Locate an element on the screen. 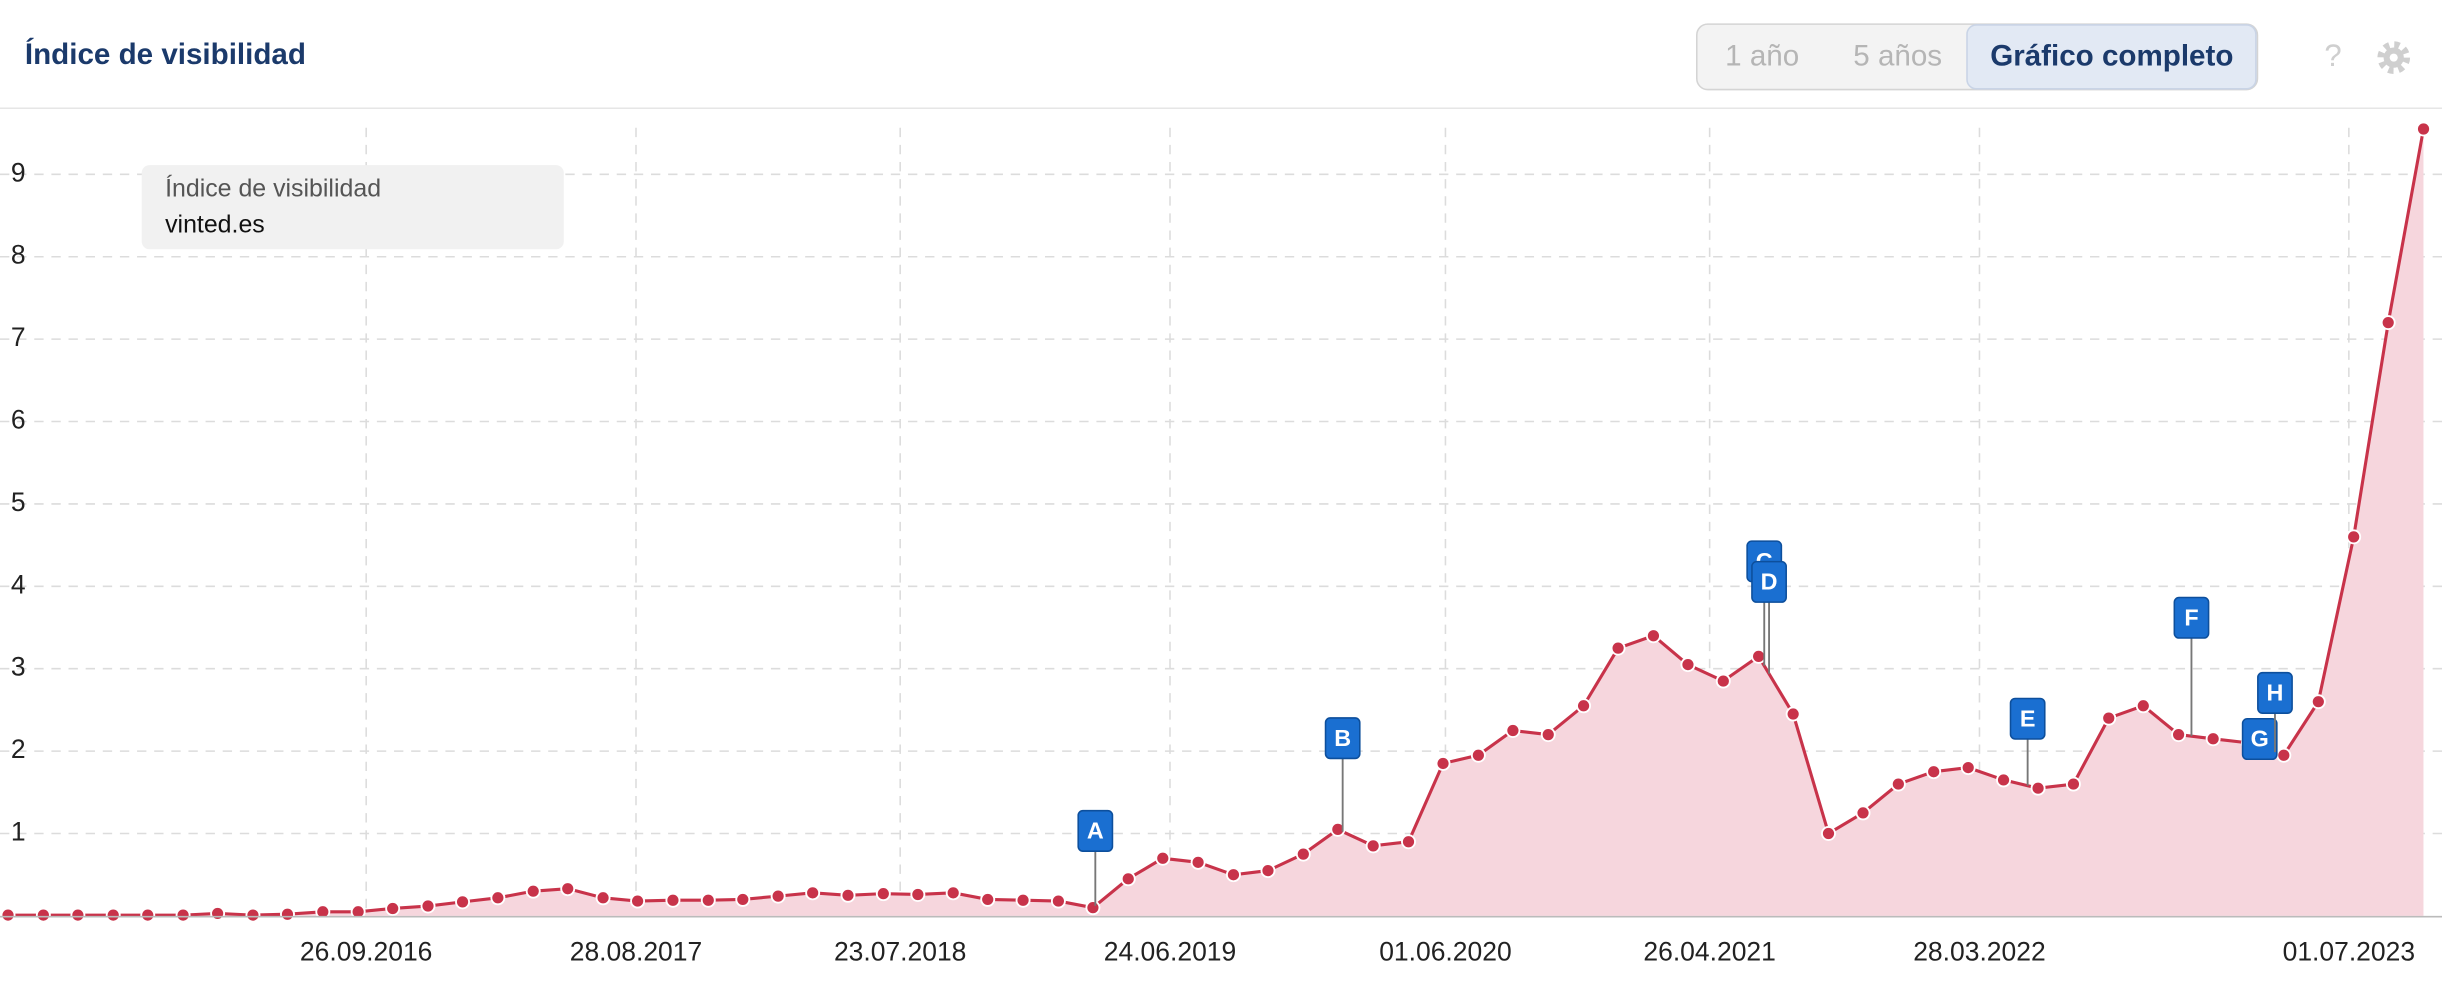  y-tick-label: 6 is located at coordinates (18, 420).